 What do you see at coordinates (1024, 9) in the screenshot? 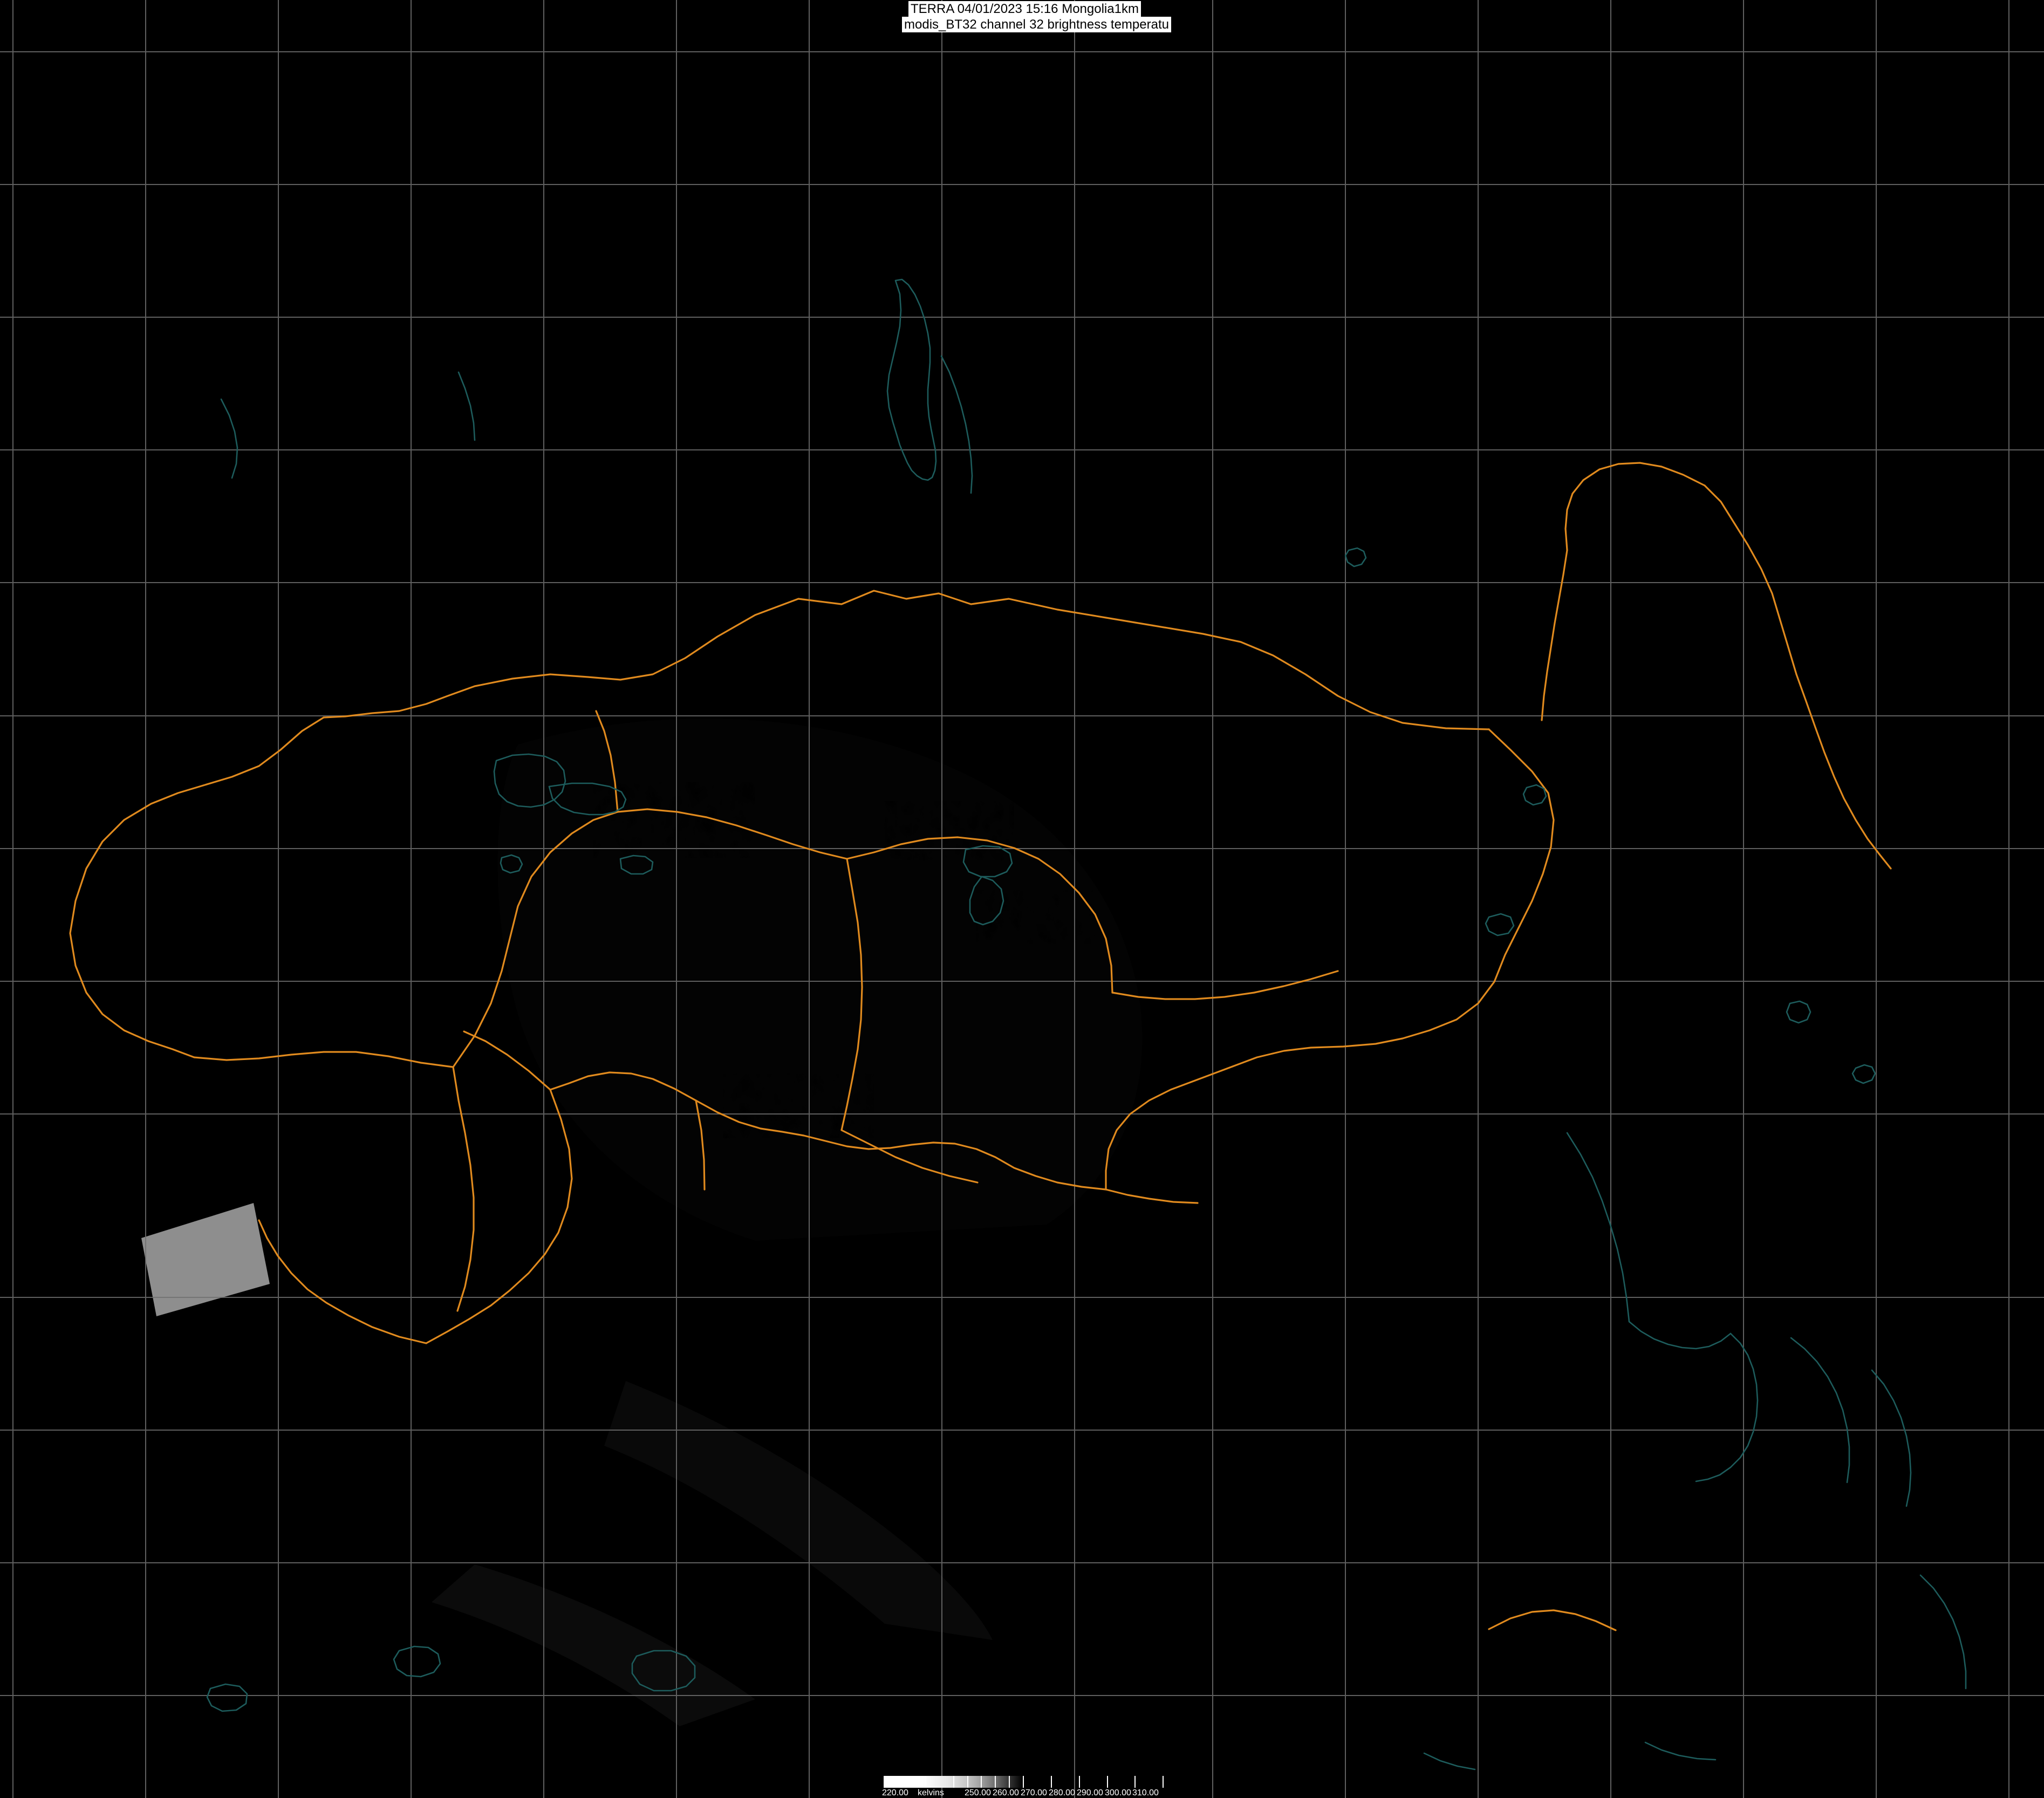
I see `title-line-satellite-datetime: TERRA 04/01/2023 15:16 Mongolia1km` at bounding box center [1024, 9].